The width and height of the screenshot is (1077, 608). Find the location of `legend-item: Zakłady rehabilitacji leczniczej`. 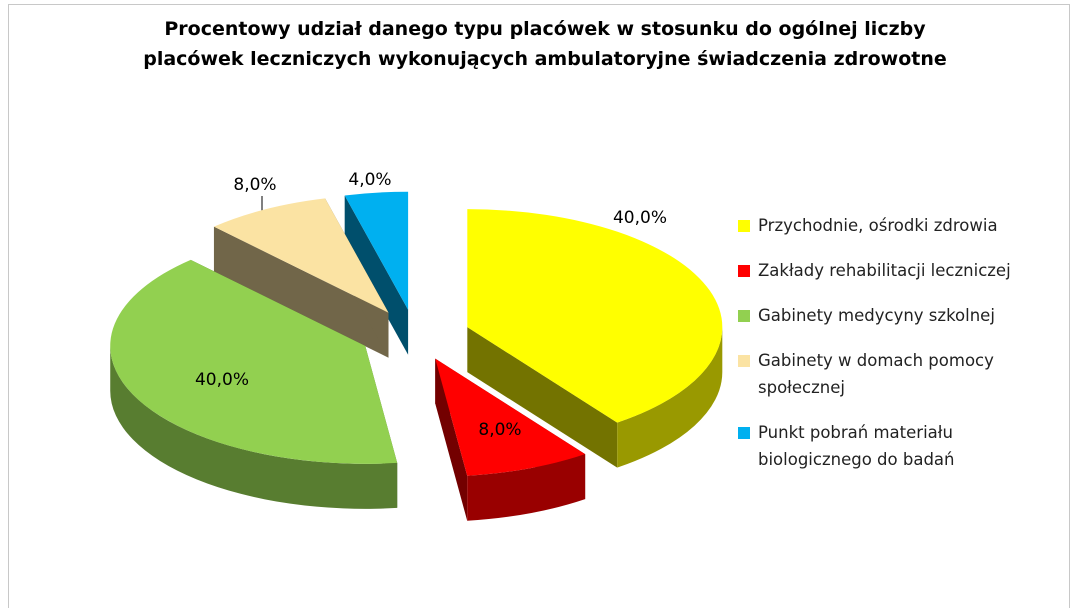

legend-item: Zakłady rehabilitacji leczniczej is located at coordinates (903, 270).